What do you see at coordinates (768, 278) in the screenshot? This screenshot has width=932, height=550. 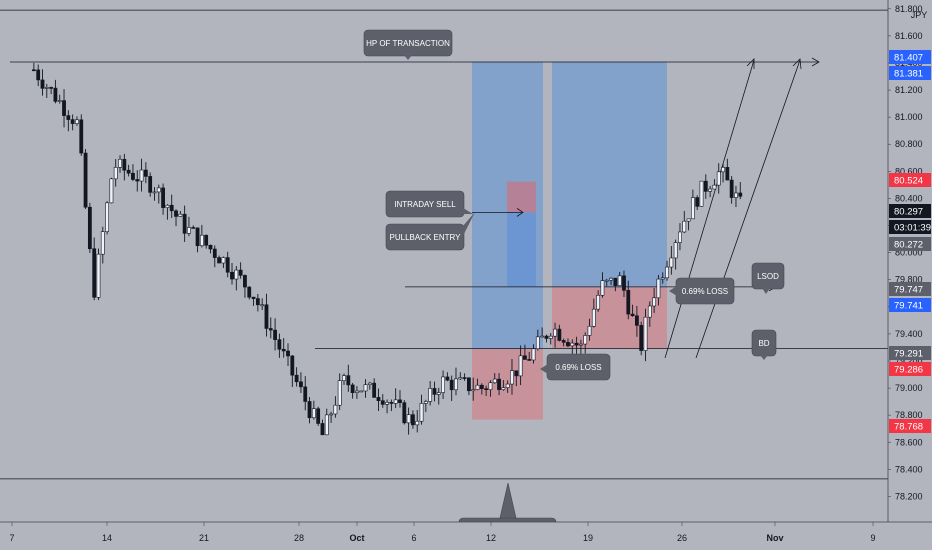 I see `callout-lsod: LSOD` at bounding box center [768, 278].